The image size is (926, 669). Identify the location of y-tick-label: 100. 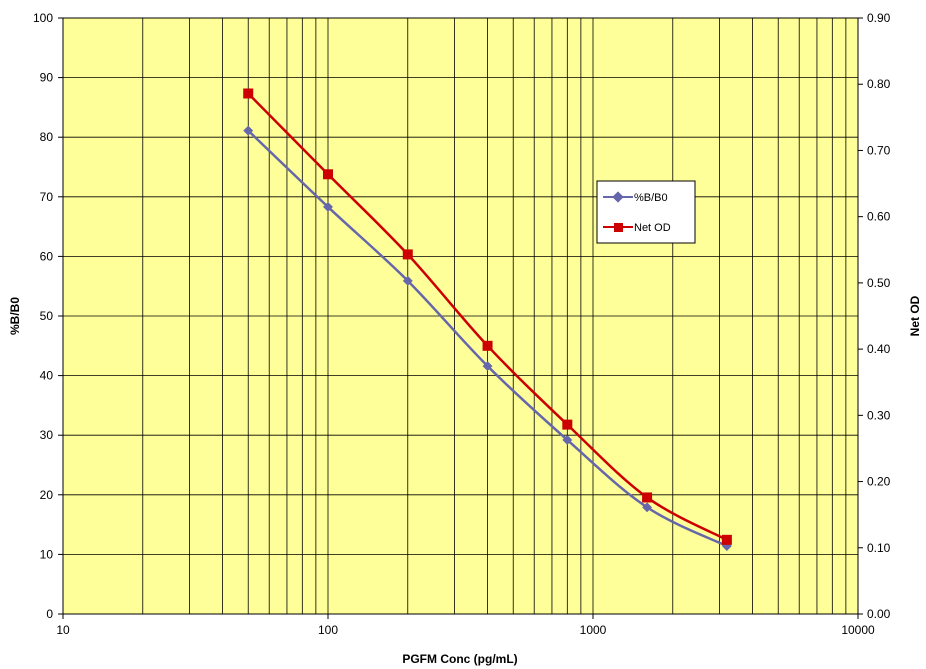
(43, 18).